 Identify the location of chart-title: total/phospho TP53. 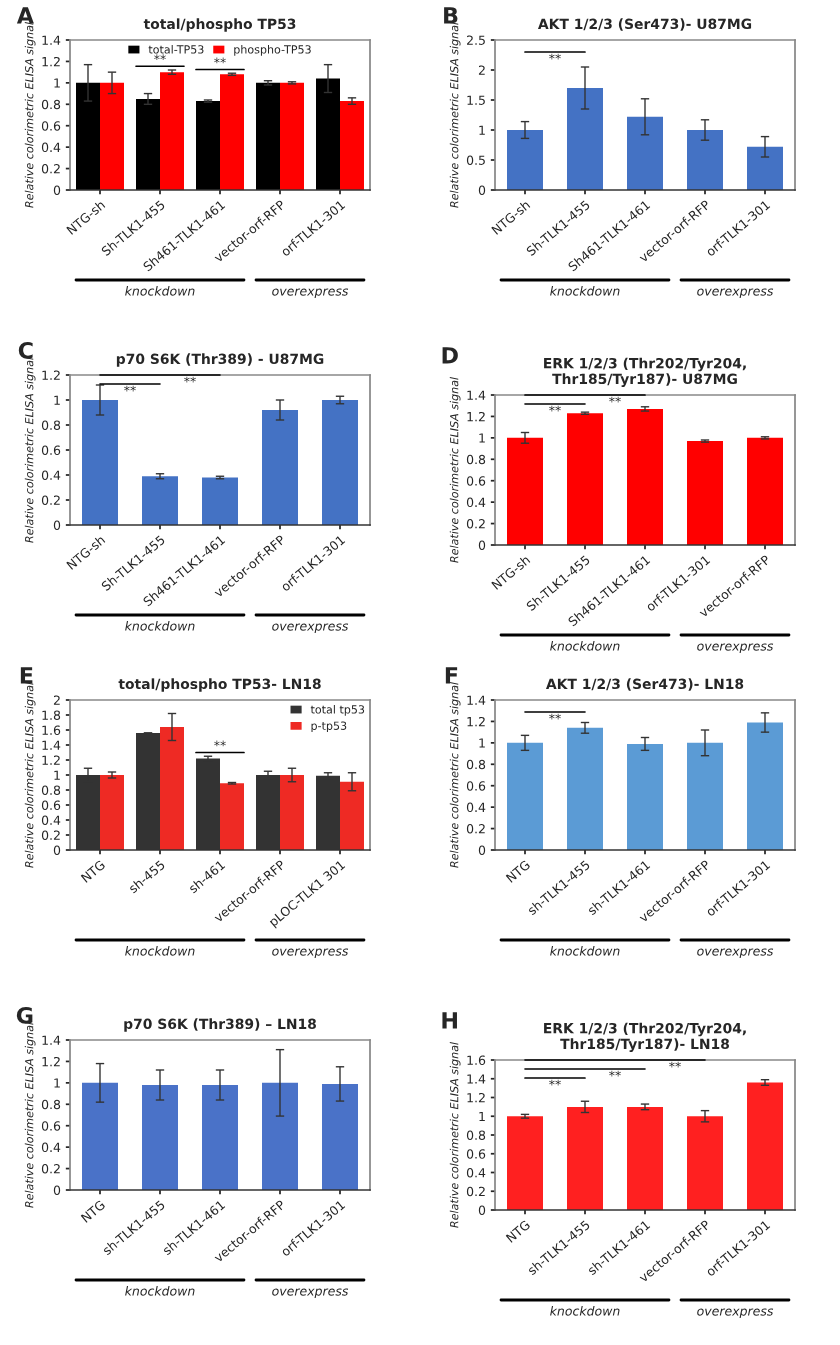
(219, 25).